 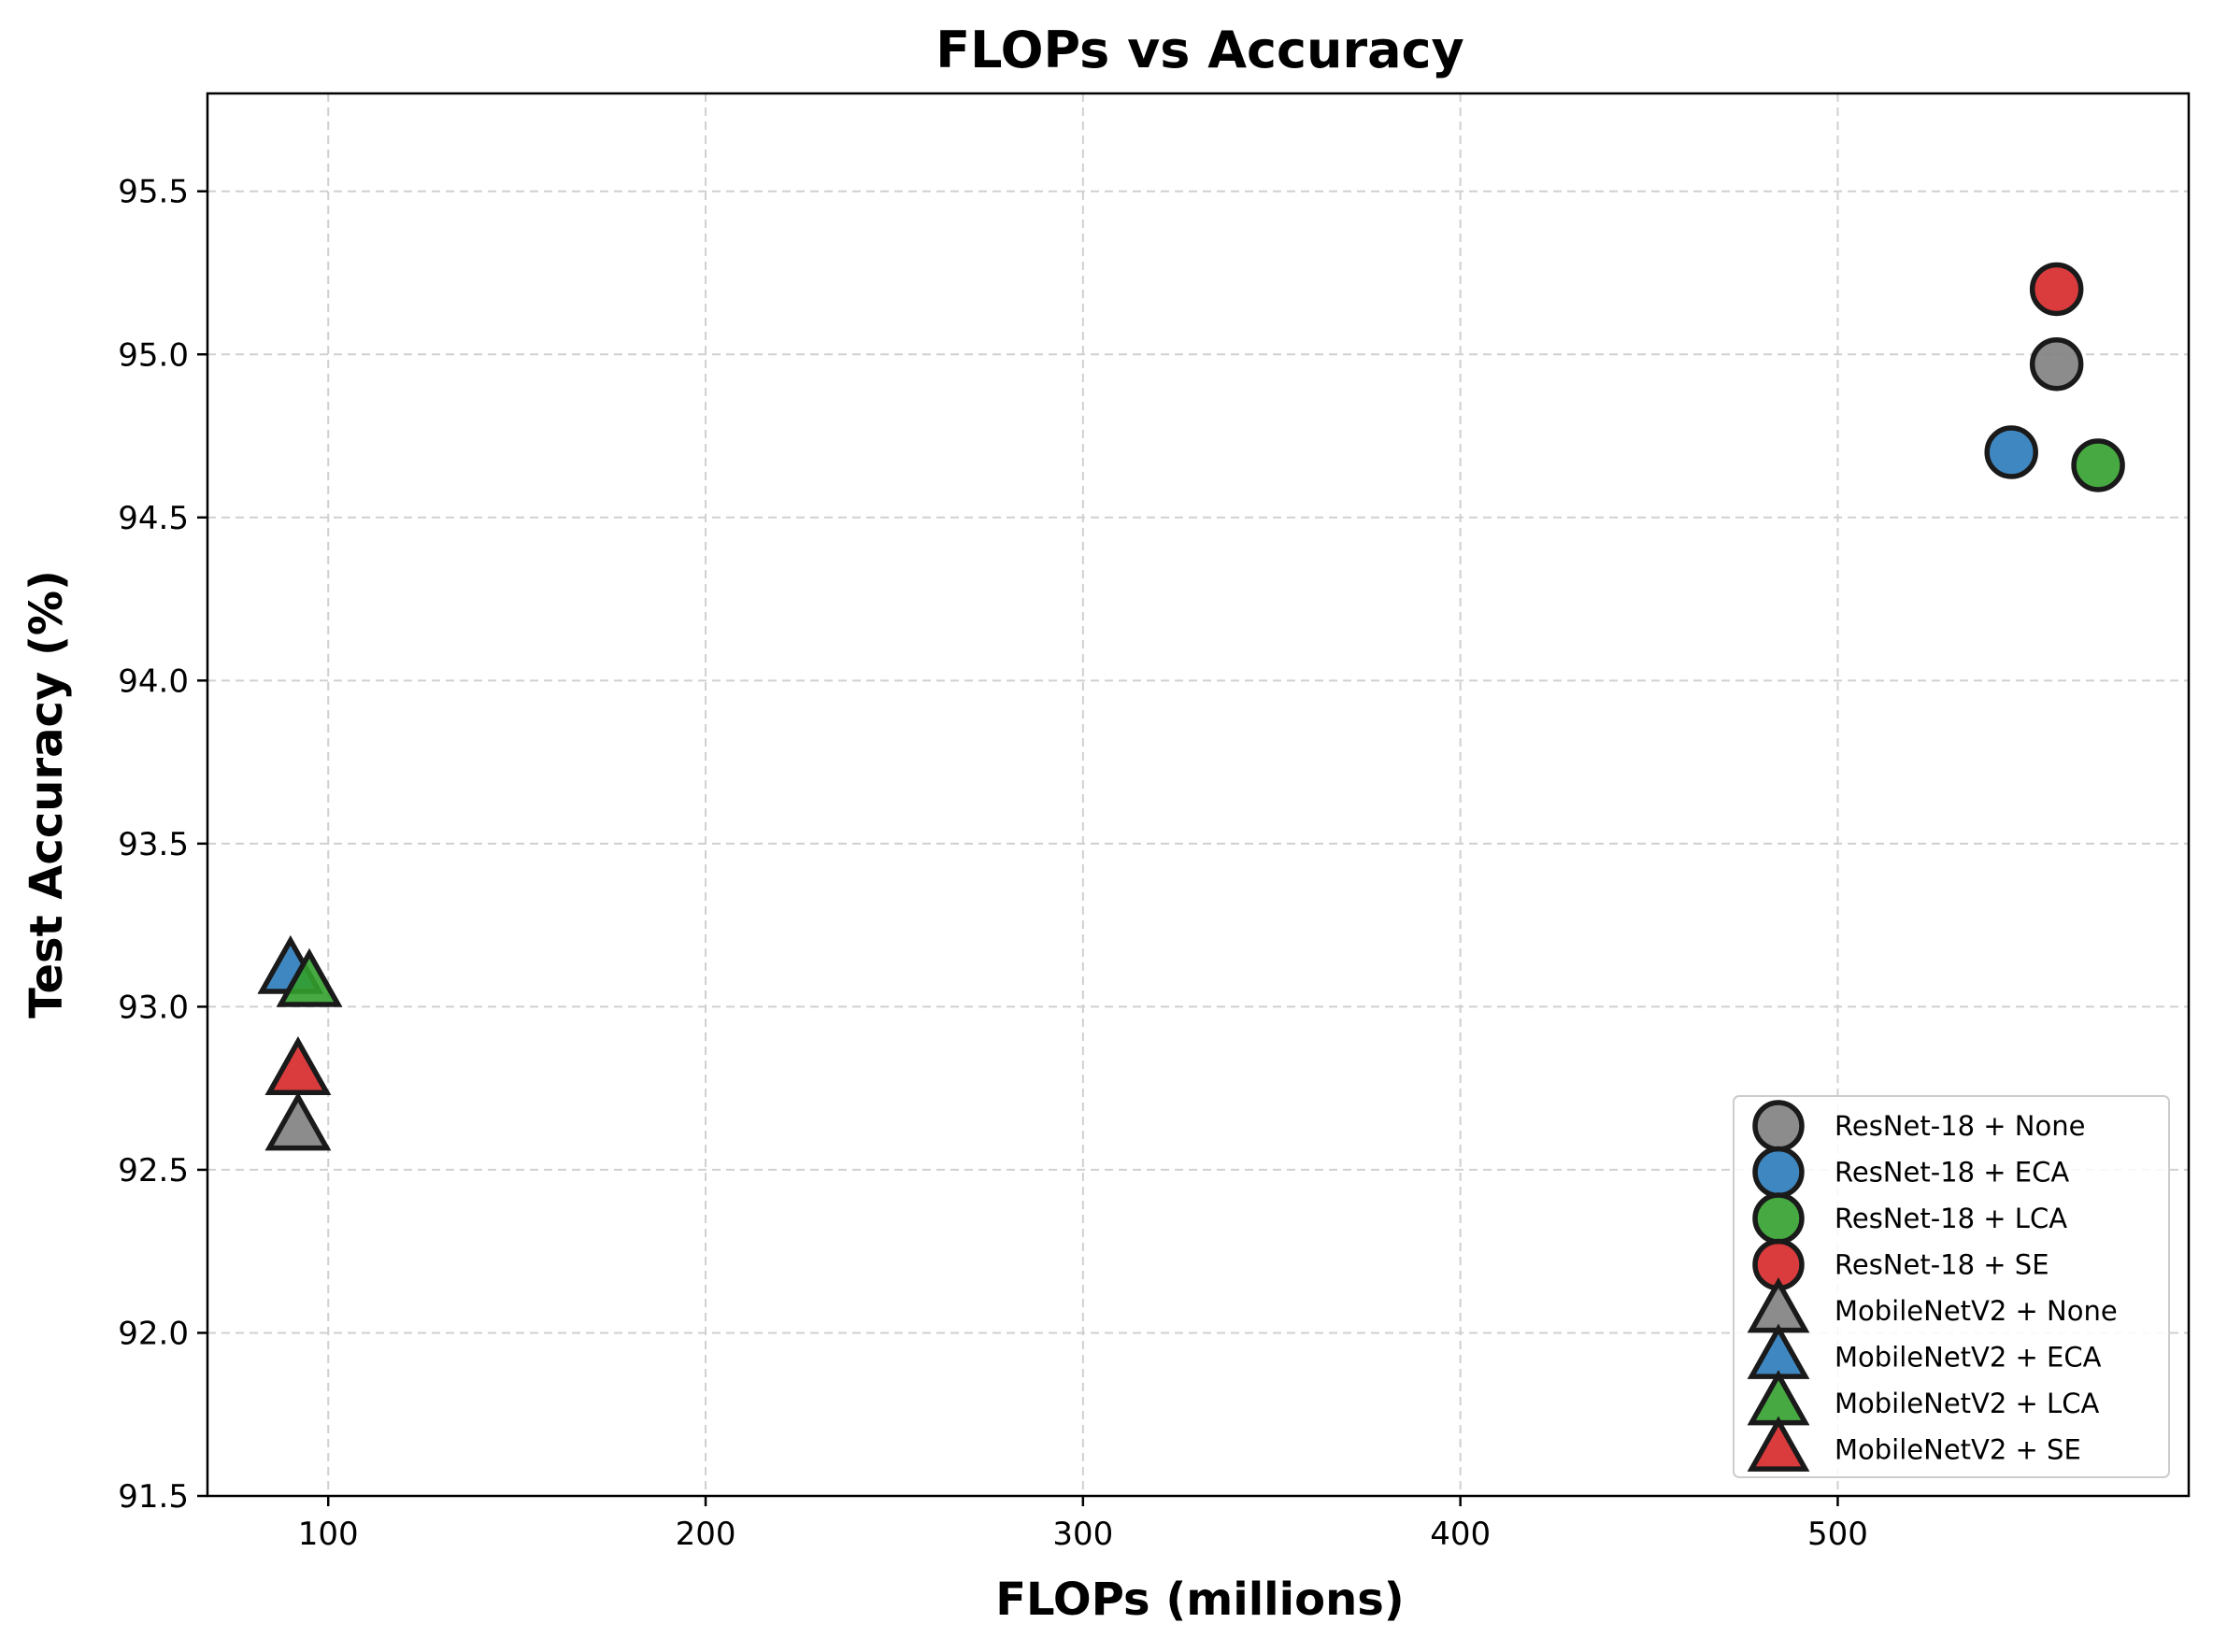 I want to click on legend-label: ResNet-18 + LCA, so click(x=1951, y=1218).